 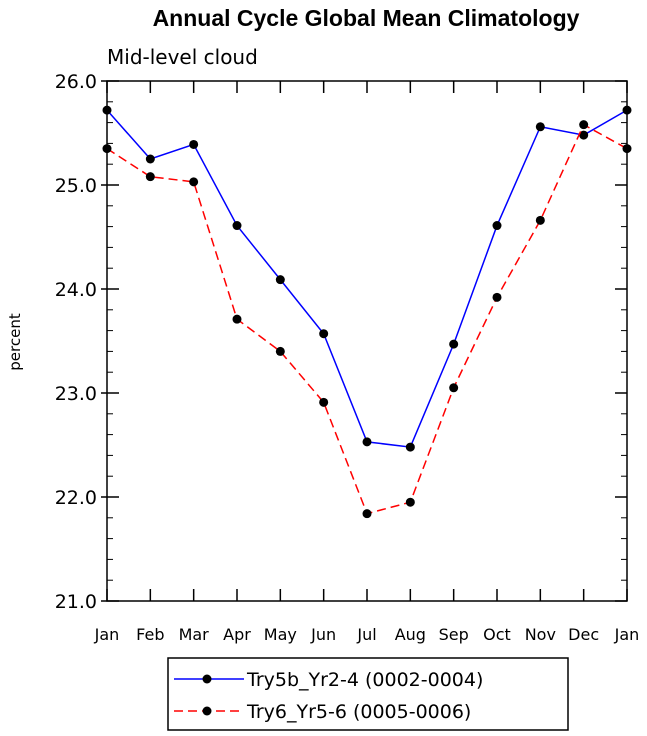 What do you see at coordinates (280, 634) in the screenshot?
I see `x-tick-label: May` at bounding box center [280, 634].